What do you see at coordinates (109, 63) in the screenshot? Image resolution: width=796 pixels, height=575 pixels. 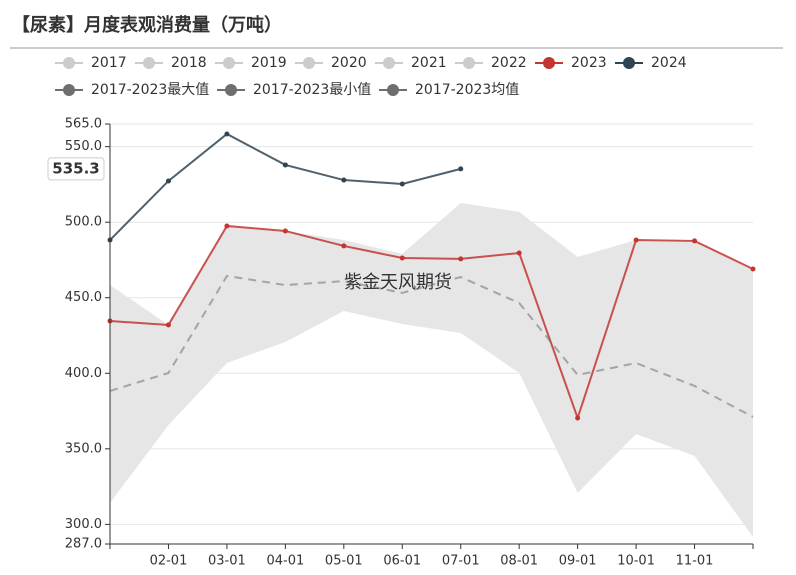 I see `legend-label: 2017` at bounding box center [109, 63].